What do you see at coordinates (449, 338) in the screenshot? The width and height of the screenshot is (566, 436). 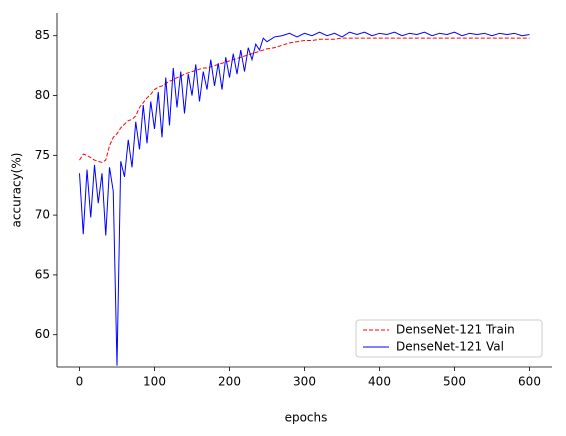 I see `legend-box` at bounding box center [449, 338].